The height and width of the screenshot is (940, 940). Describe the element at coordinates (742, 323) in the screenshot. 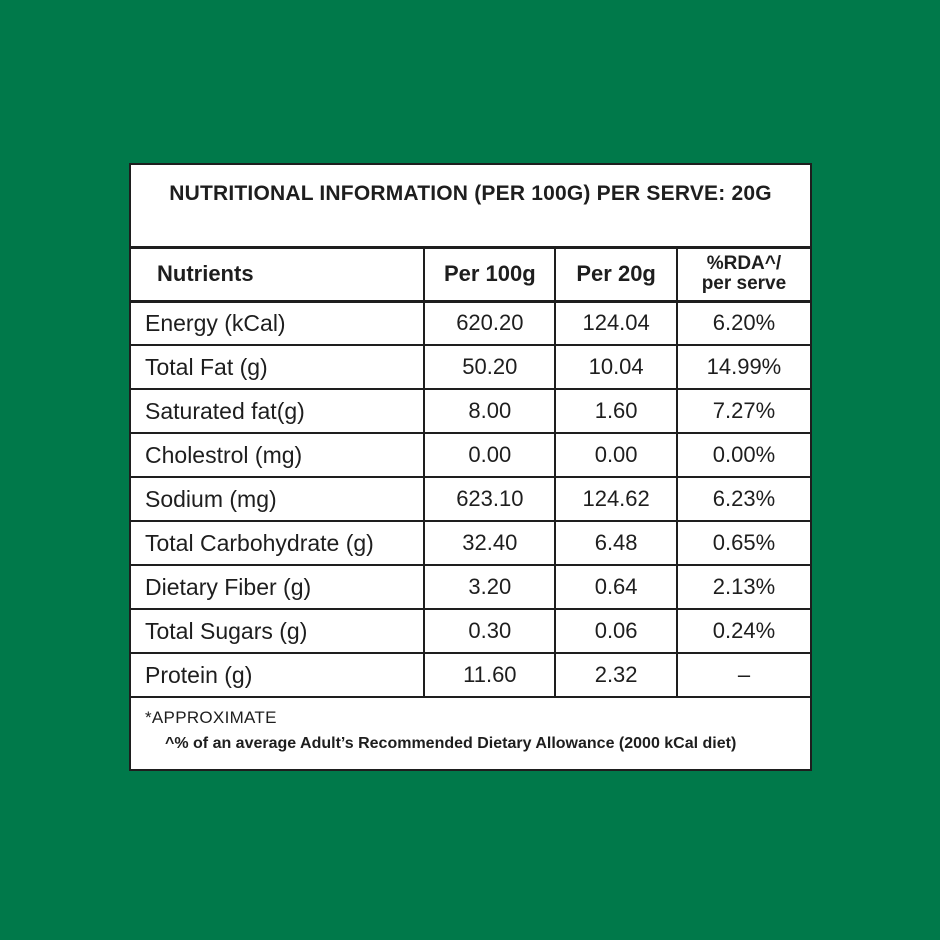

I see `value-rda: 6.20%` at that location.